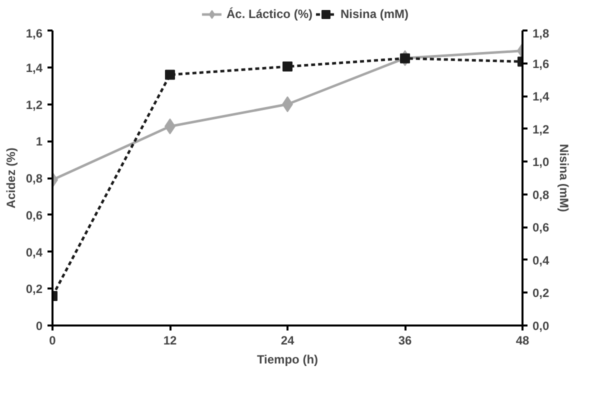 The width and height of the screenshot is (609, 405). I want to click on y-tick-label: 1, so click(39, 141).